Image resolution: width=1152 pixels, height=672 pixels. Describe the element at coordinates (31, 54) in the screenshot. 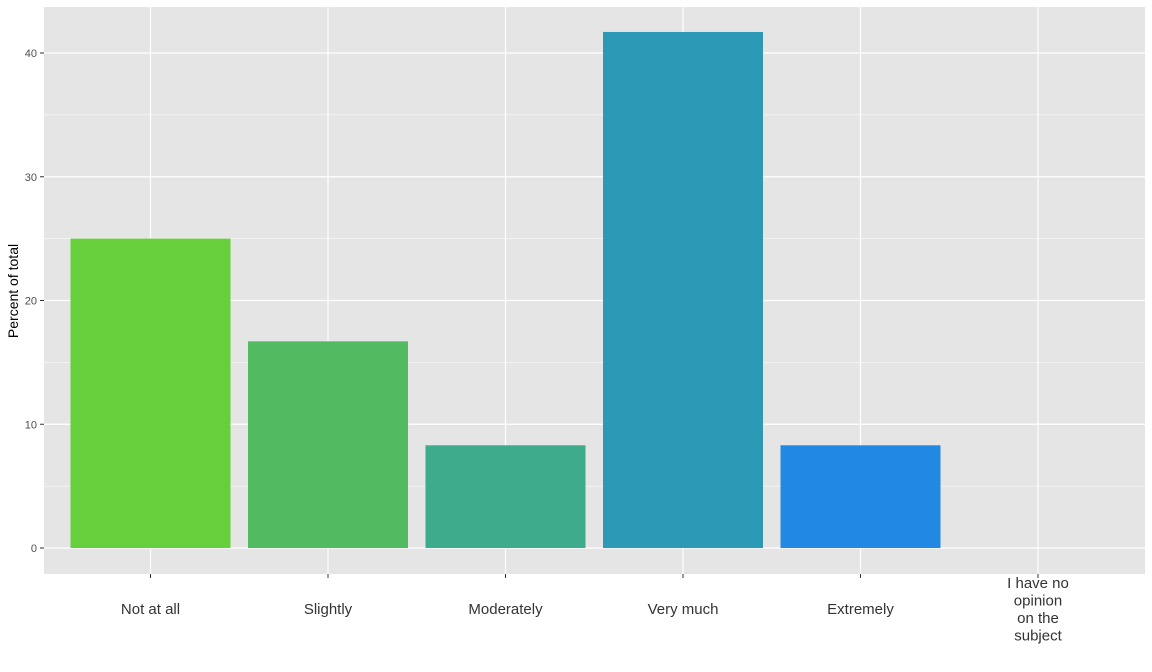

I see `y-tick-label: 40` at that location.